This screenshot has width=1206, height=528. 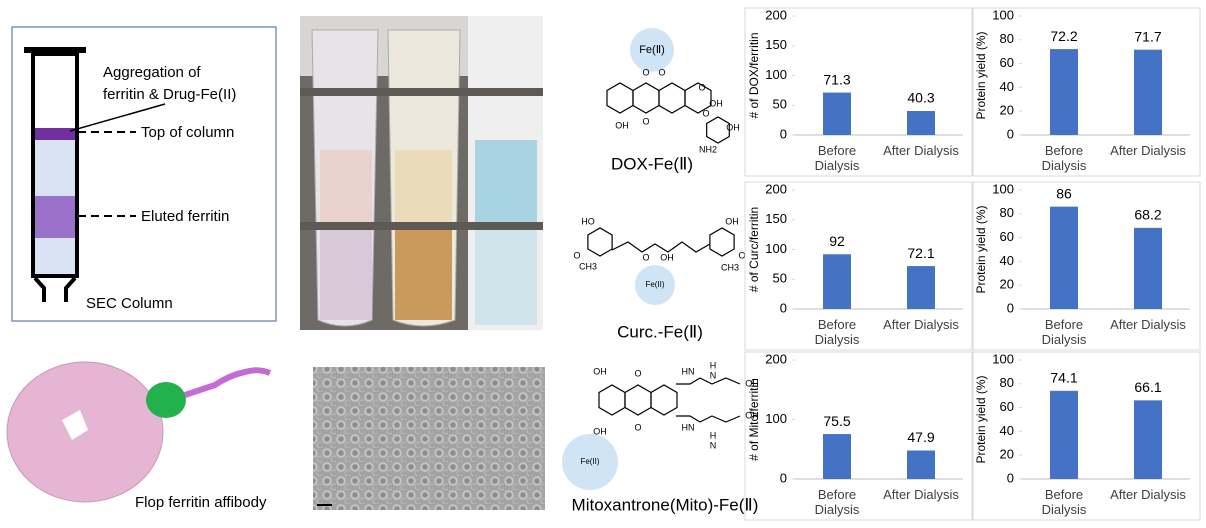 I want to click on tem-image, so click(x=429, y=438).